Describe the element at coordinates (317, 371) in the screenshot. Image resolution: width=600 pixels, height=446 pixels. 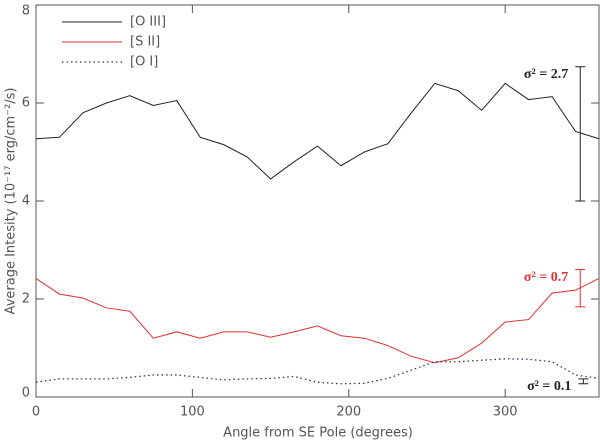
I see `series-line` at that location.